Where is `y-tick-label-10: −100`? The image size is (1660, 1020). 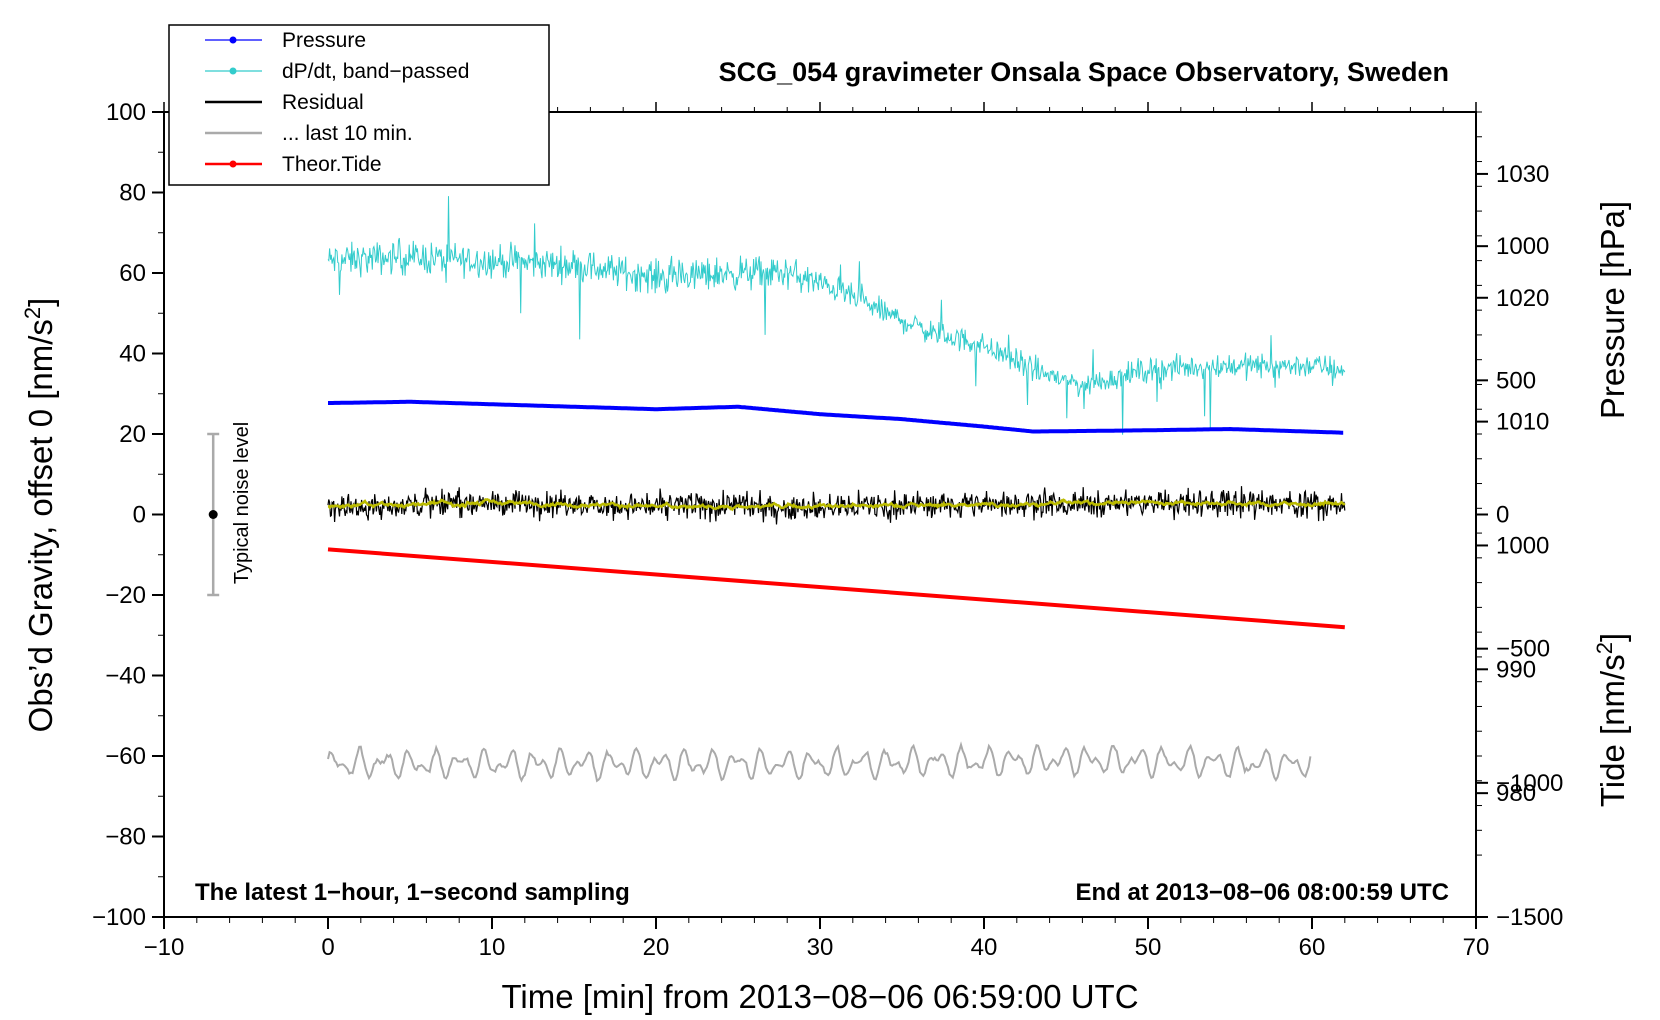 y-tick-label-10: −100 is located at coordinates (119, 917).